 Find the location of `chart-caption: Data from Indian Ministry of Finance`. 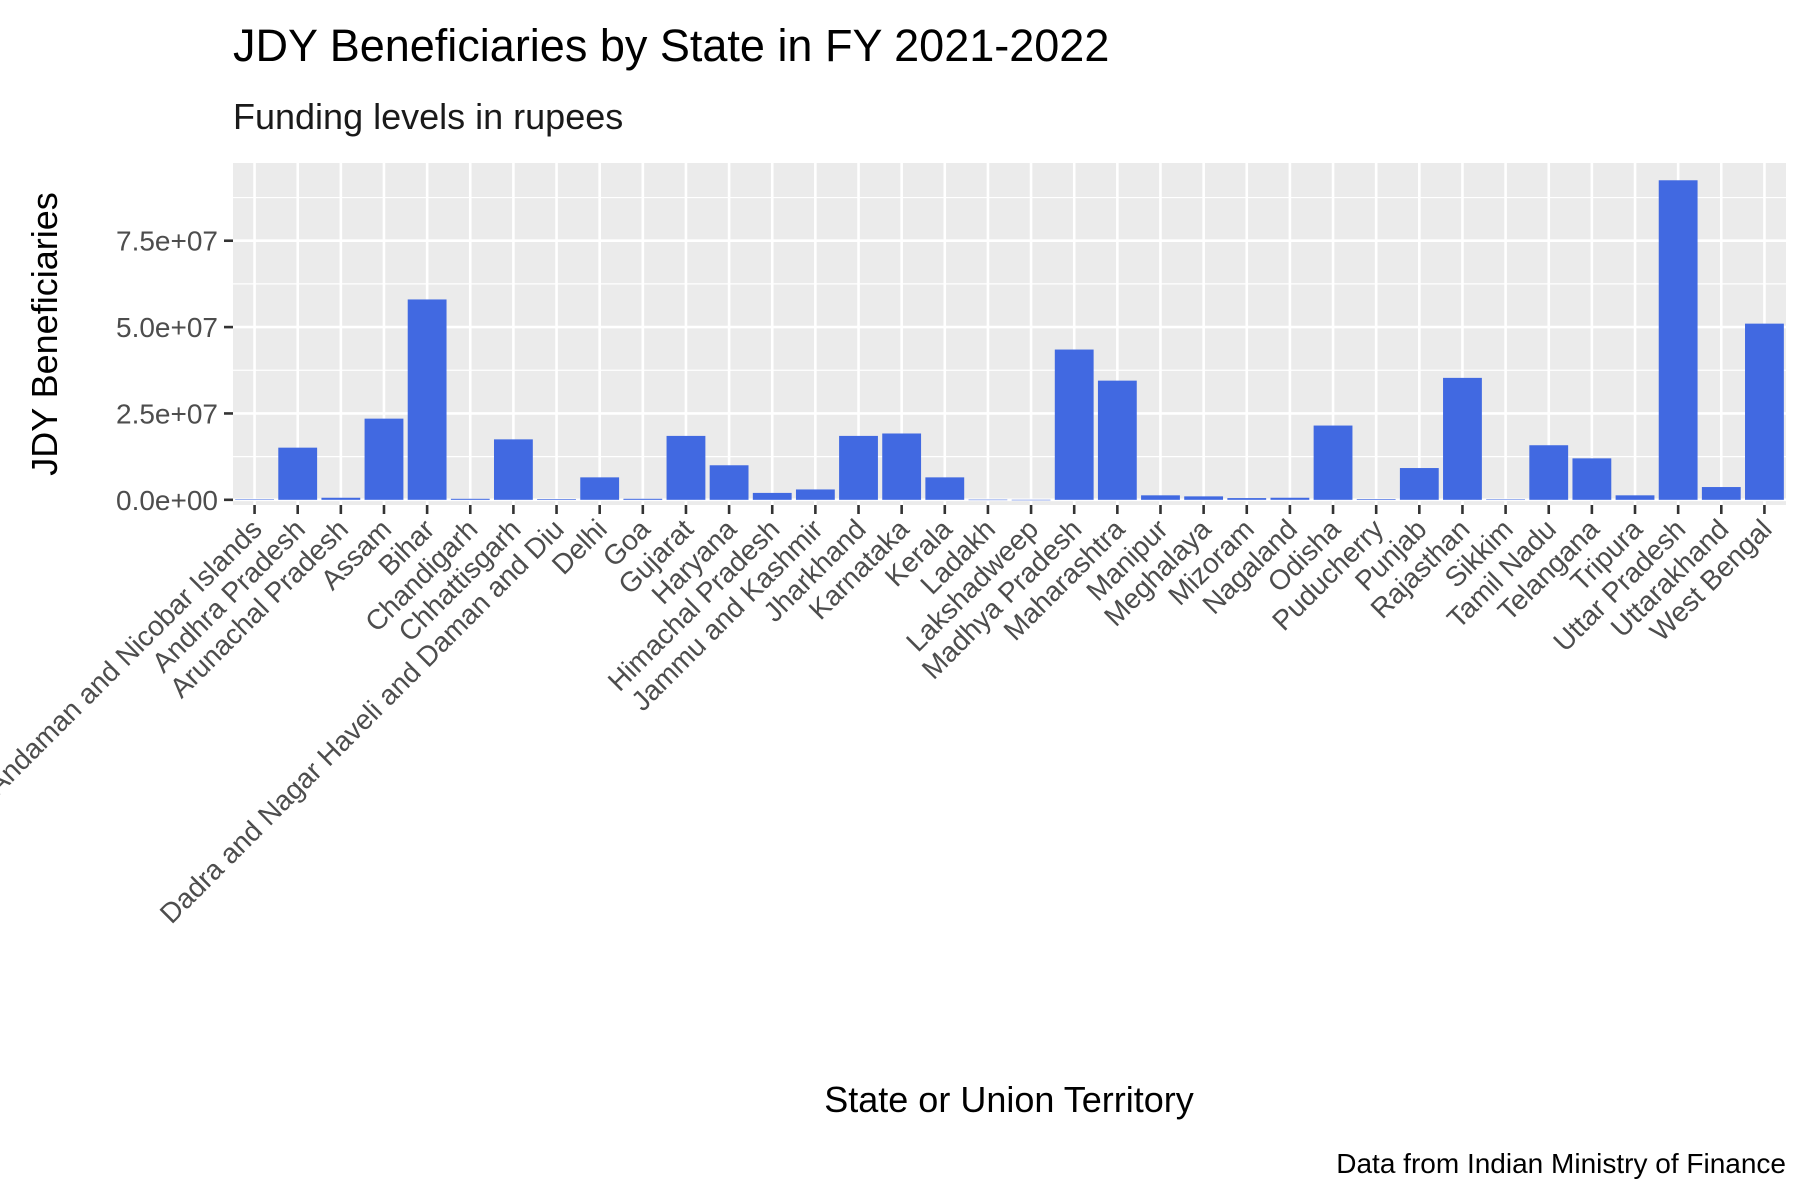

chart-caption: Data from Indian Ministry of Finance is located at coordinates (1561, 1163).